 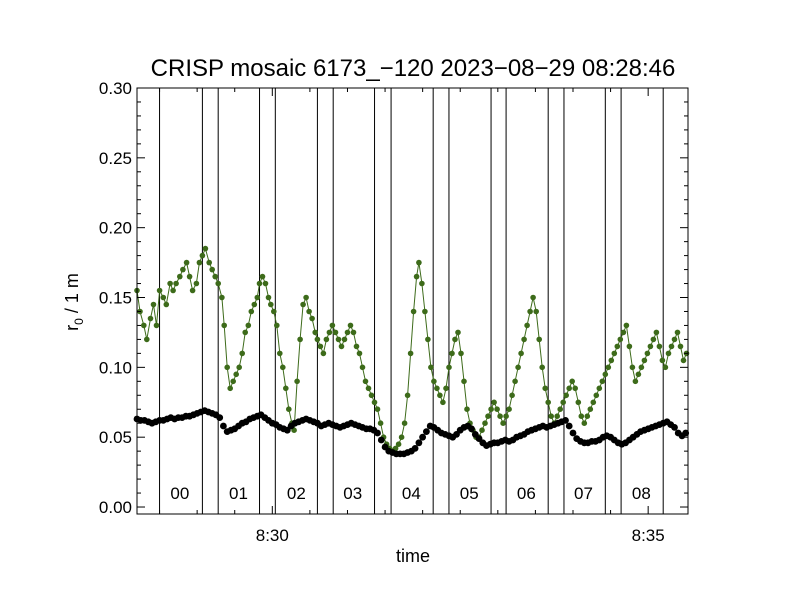 I want to click on y-tick-label: 0.05, so click(x=115, y=437).